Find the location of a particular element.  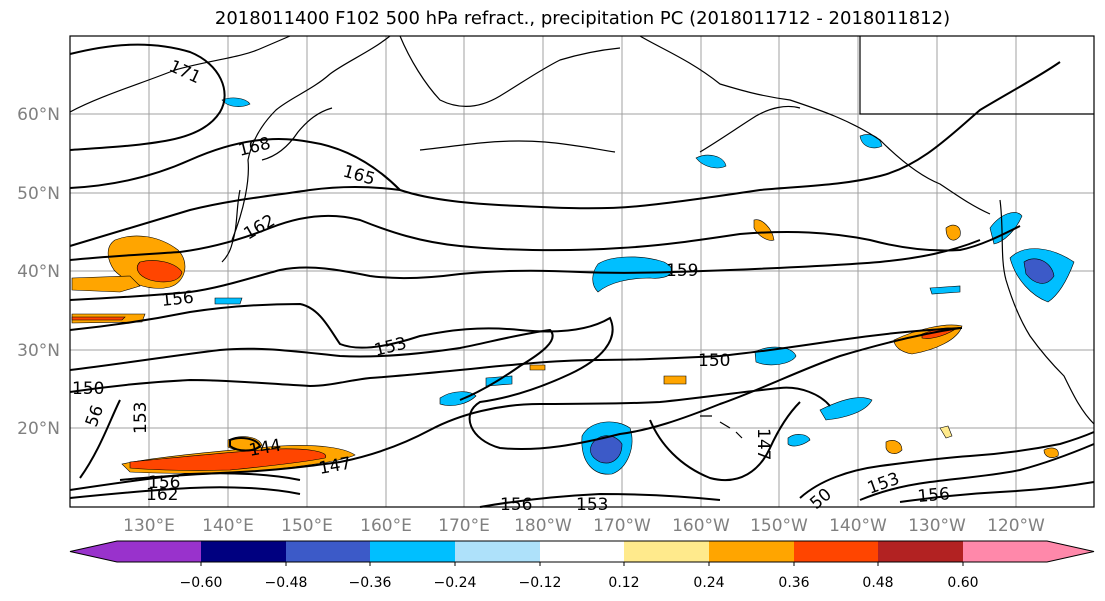

coastline-alaska is located at coordinates (815, 125).